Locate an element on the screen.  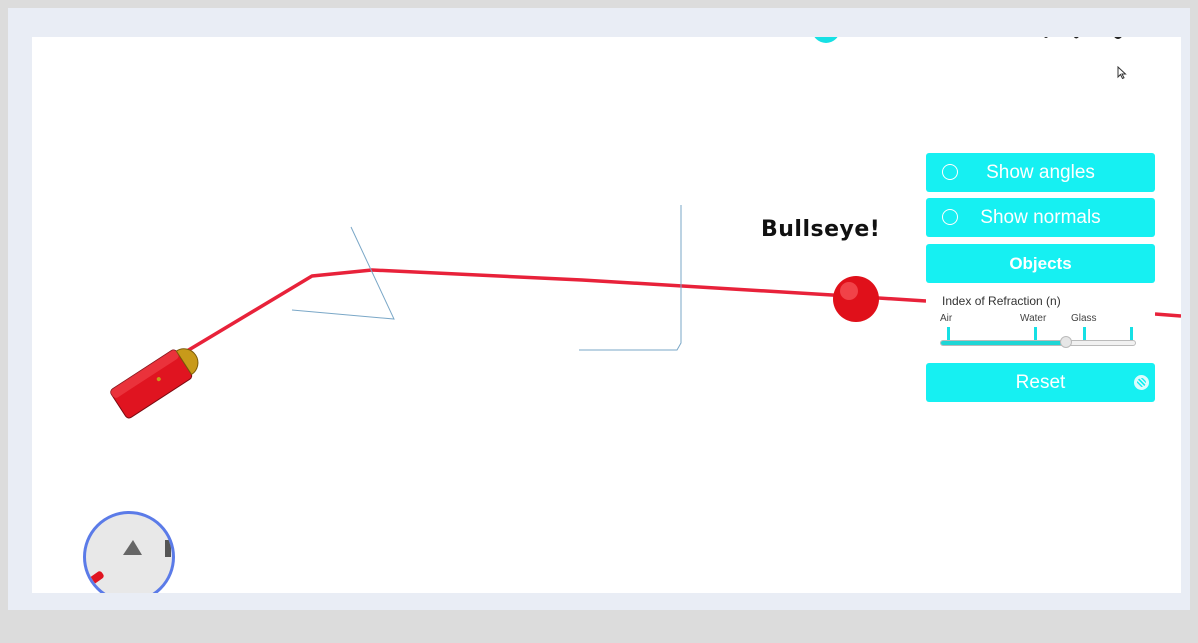
show-angles-toggle: Show angles is located at coordinates (1040, 172).